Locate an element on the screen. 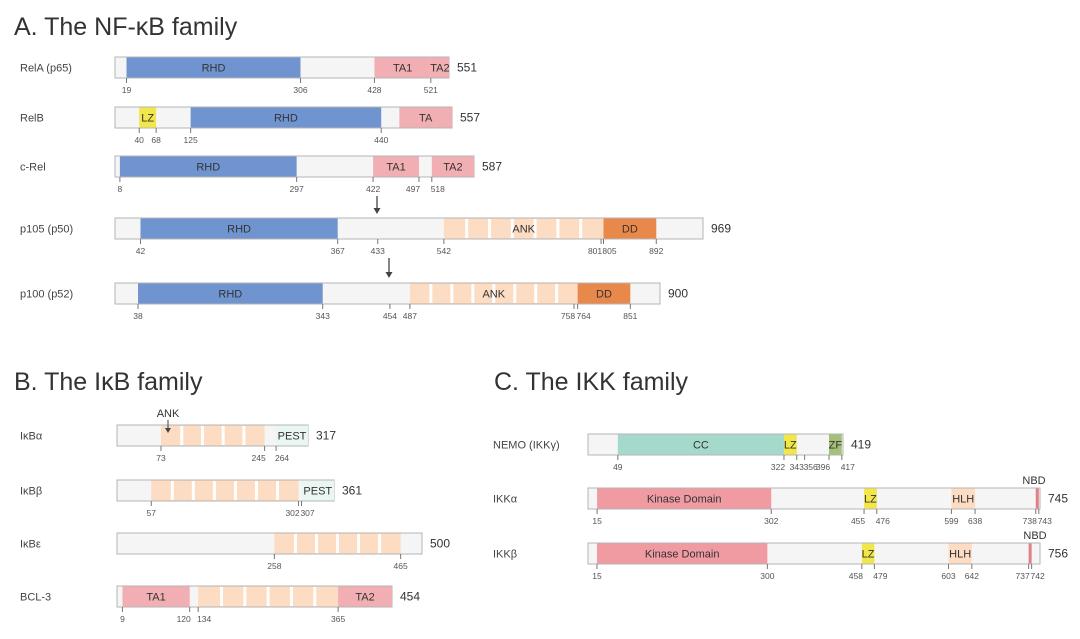  residue-number: 9 is located at coordinates (122, 619).